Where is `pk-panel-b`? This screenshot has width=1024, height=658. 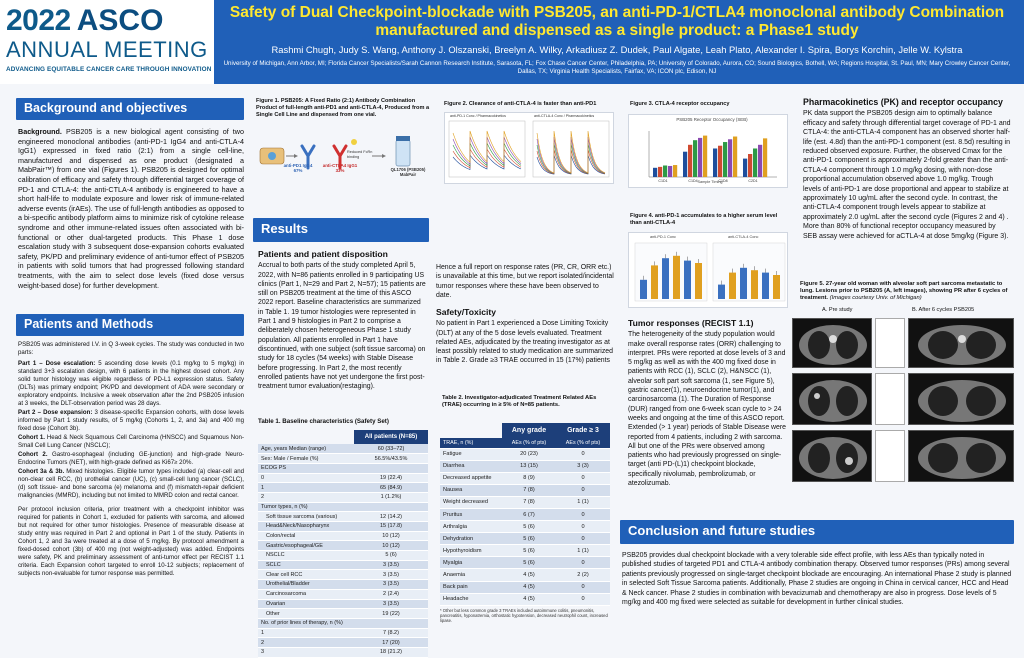 pk-panel-b is located at coordinates (571, 149).